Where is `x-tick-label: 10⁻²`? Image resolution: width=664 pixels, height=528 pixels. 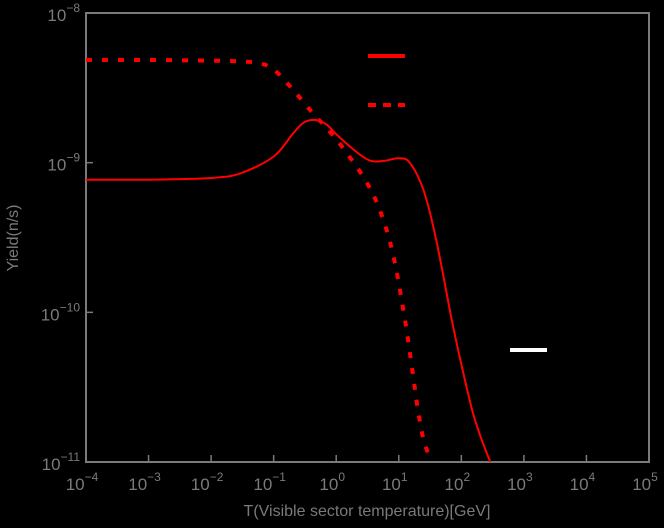 x-tick-label: 10⁻² is located at coordinates (207, 482).